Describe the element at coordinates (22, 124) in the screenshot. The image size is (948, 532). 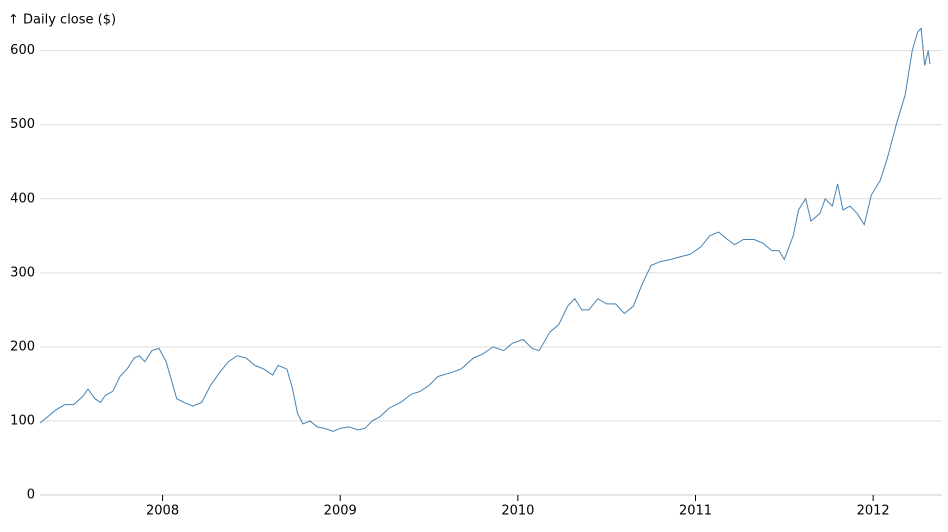
I see `y-tick-label: 500` at that location.